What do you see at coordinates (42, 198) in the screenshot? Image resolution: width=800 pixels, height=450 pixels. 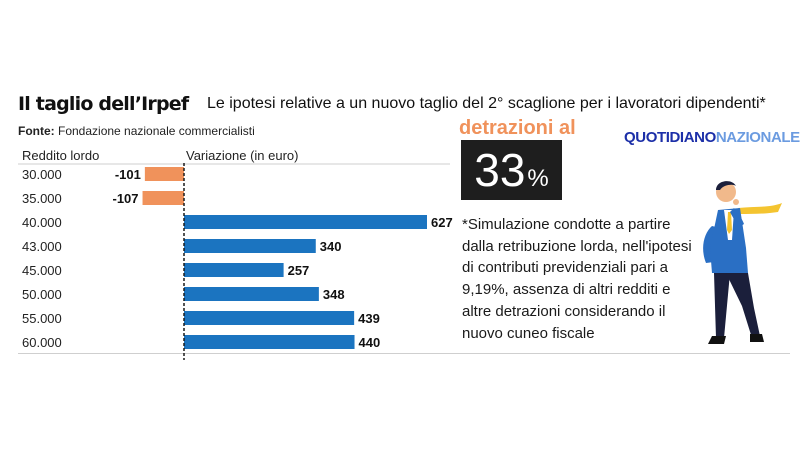 I see `y-tick-label: 35.000` at bounding box center [42, 198].